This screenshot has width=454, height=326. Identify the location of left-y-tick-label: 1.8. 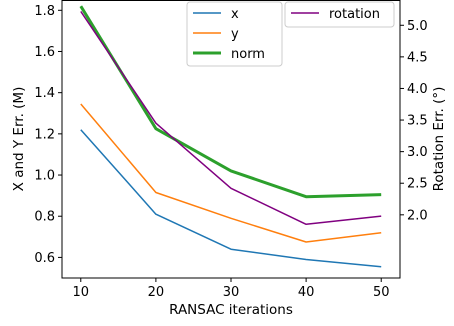
(44, 11).